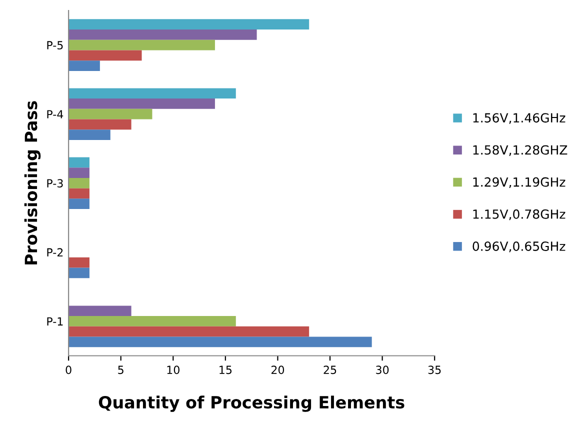 This screenshot has width=581, height=421. Describe the element at coordinates (69, 370) in the screenshot. I see `x-tick-label: 0` at that location.